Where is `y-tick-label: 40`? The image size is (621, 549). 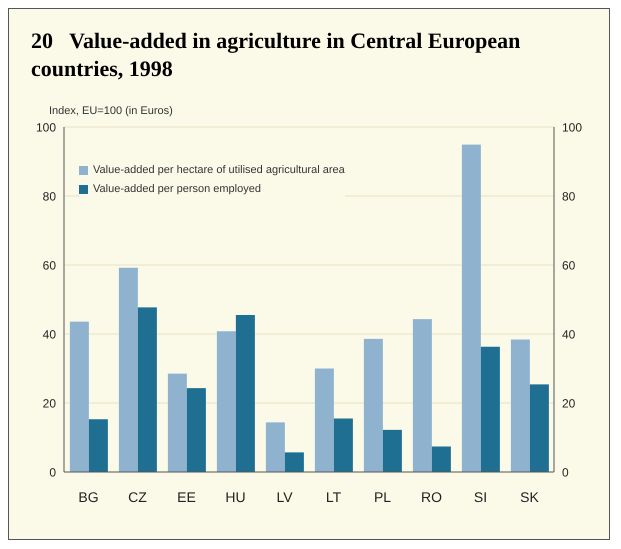 y-tick-label: 40 is located at coordinates (49, 334).